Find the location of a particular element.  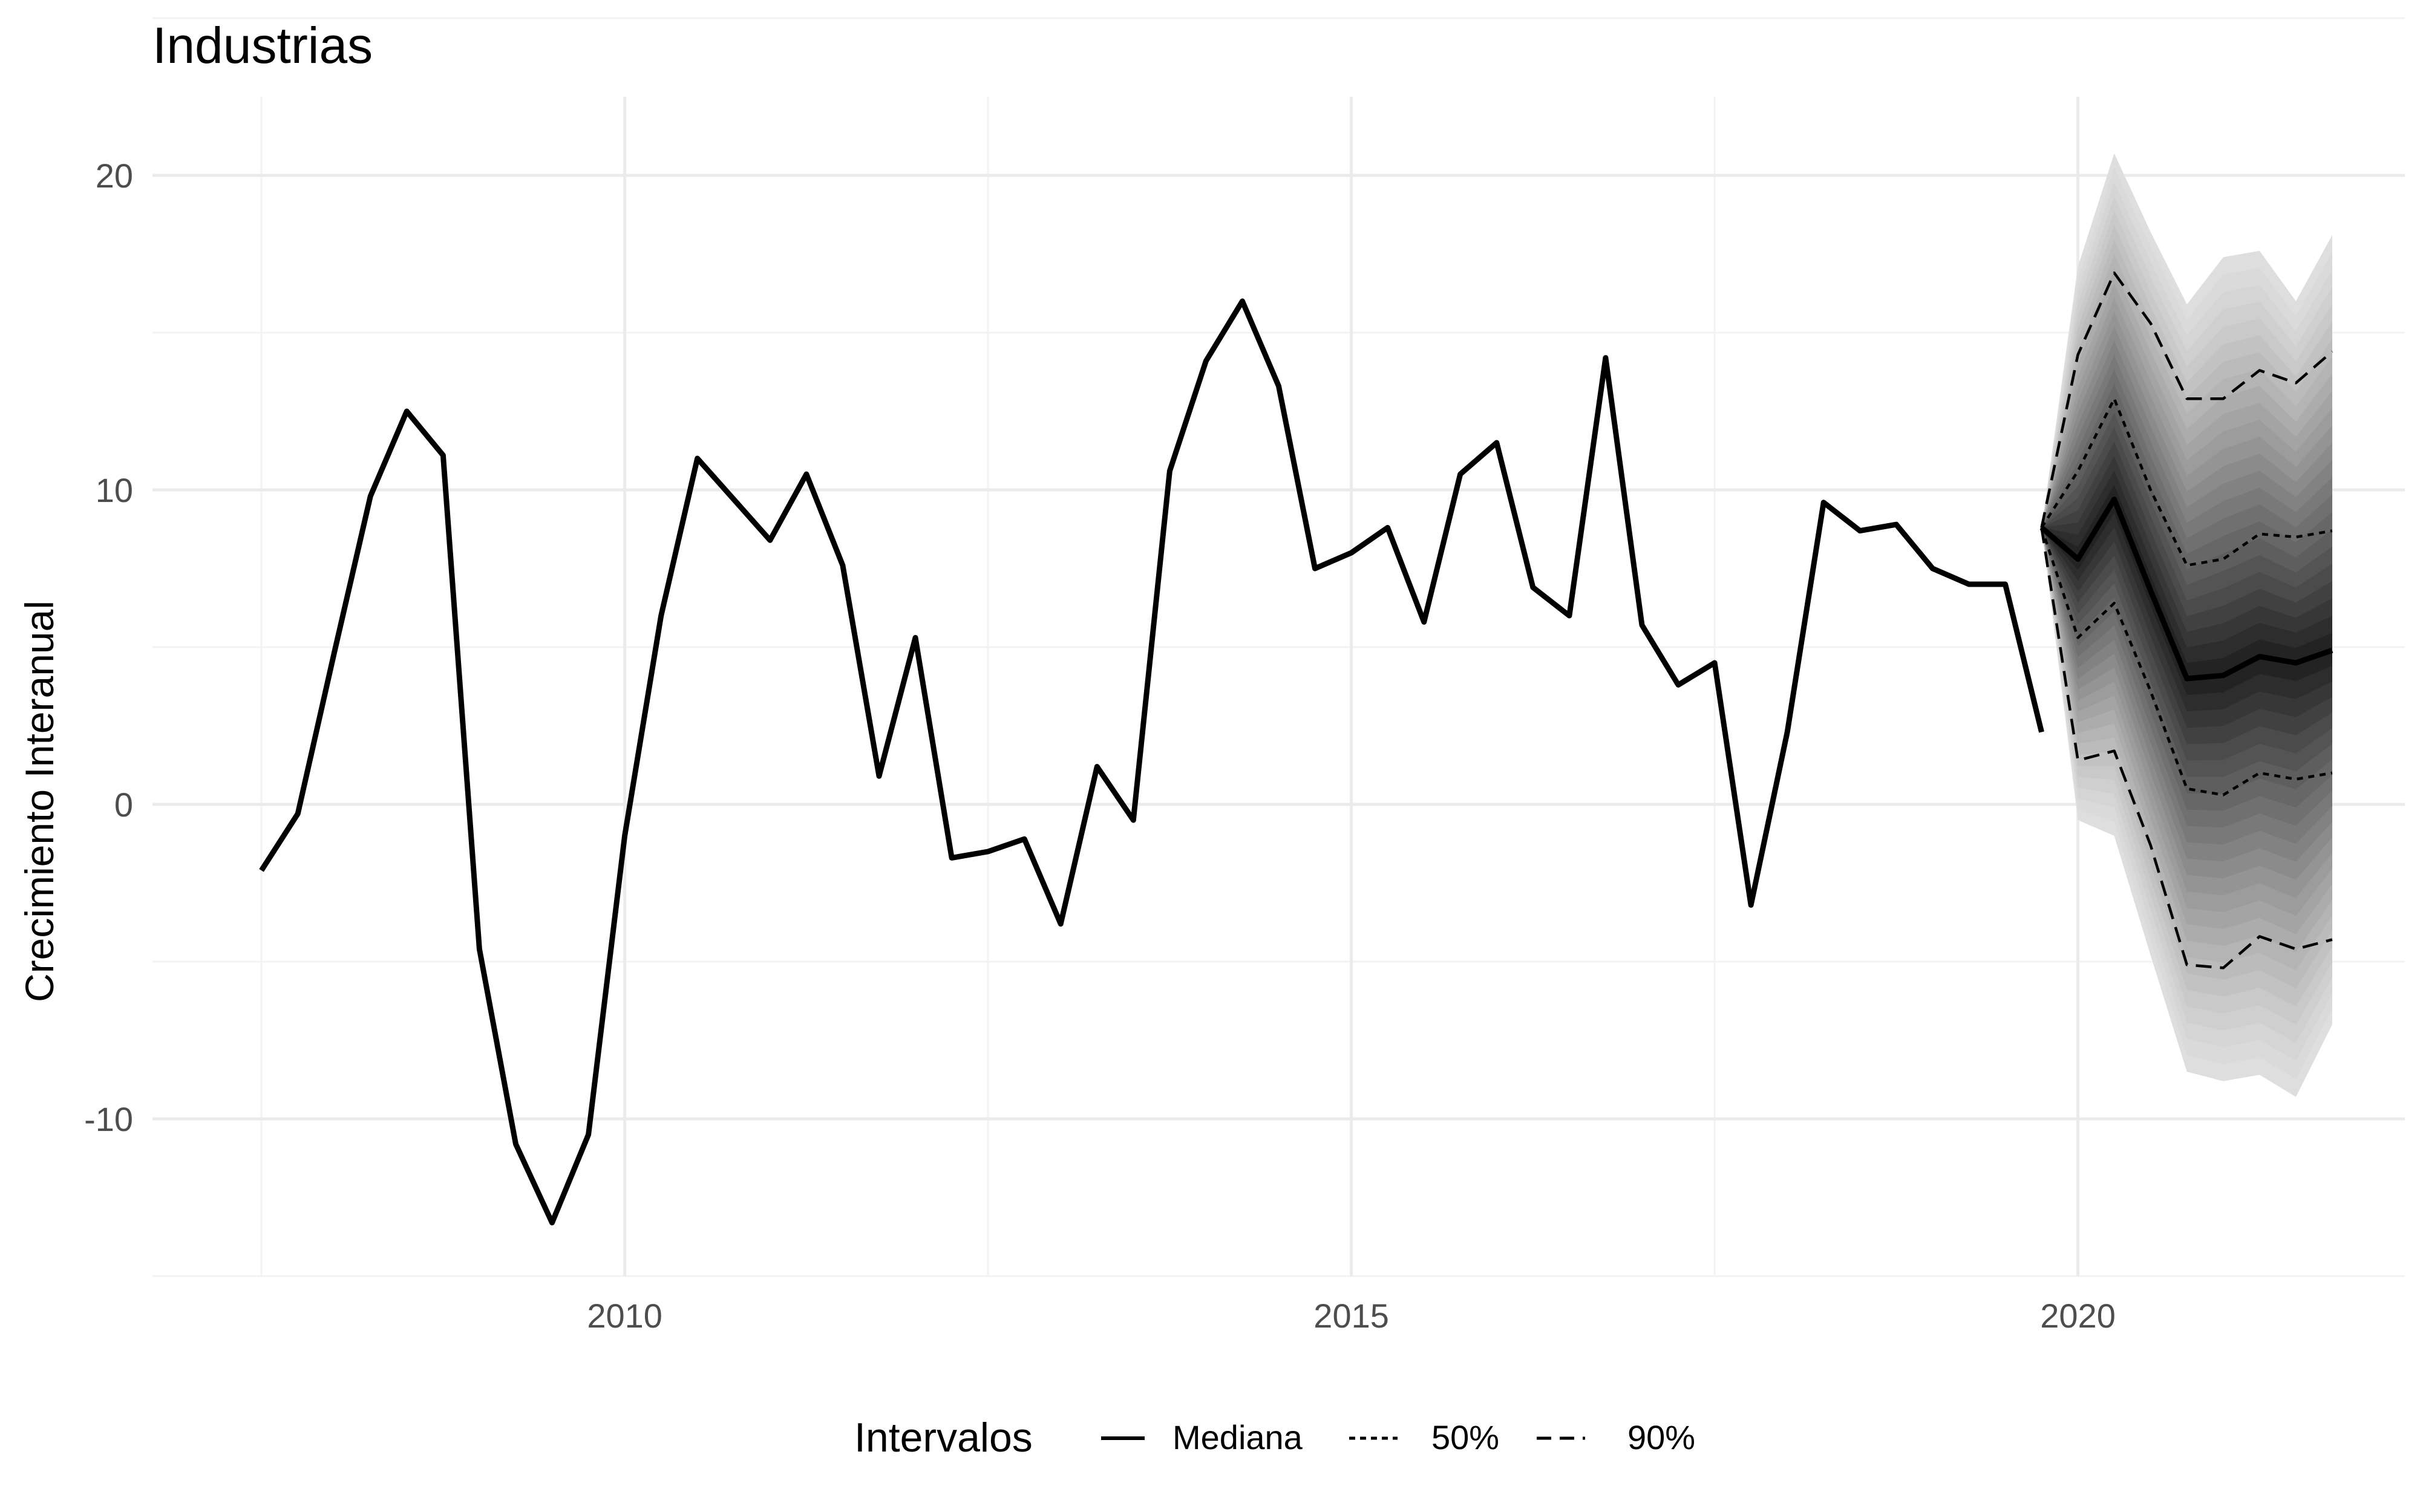

legend-label-mediana: Mediana is located at coordinates (1237, 1437).